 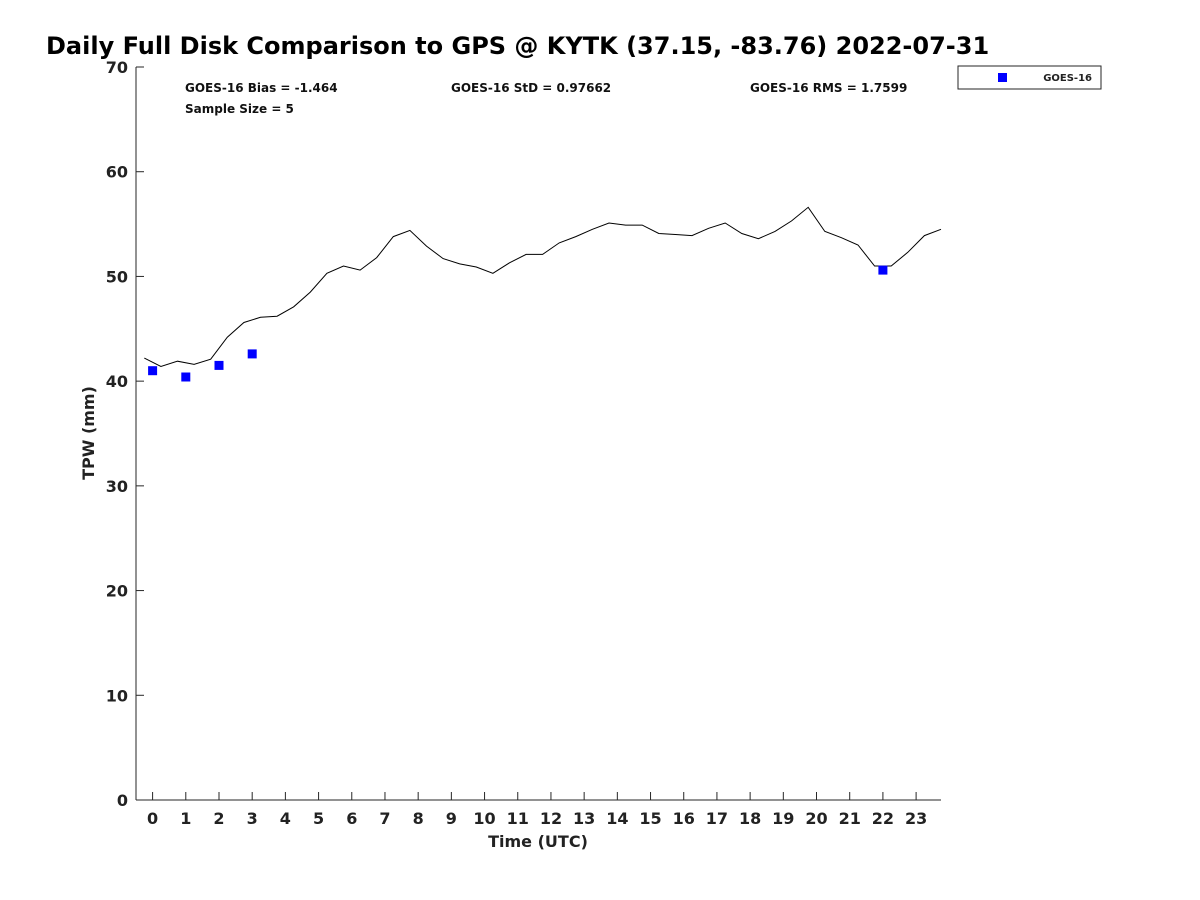 What do you see at coordinates (261, 88) in the screenshot?
I see `stat-bias: GOES-16 Bias = -1.464` at bounding box center [261, 88].